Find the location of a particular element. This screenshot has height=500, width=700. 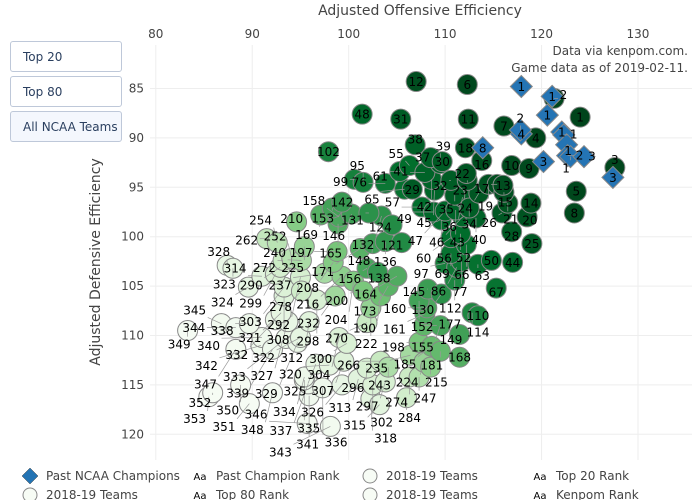

team-rank-label: 148 is located at coordinates (358, 261).